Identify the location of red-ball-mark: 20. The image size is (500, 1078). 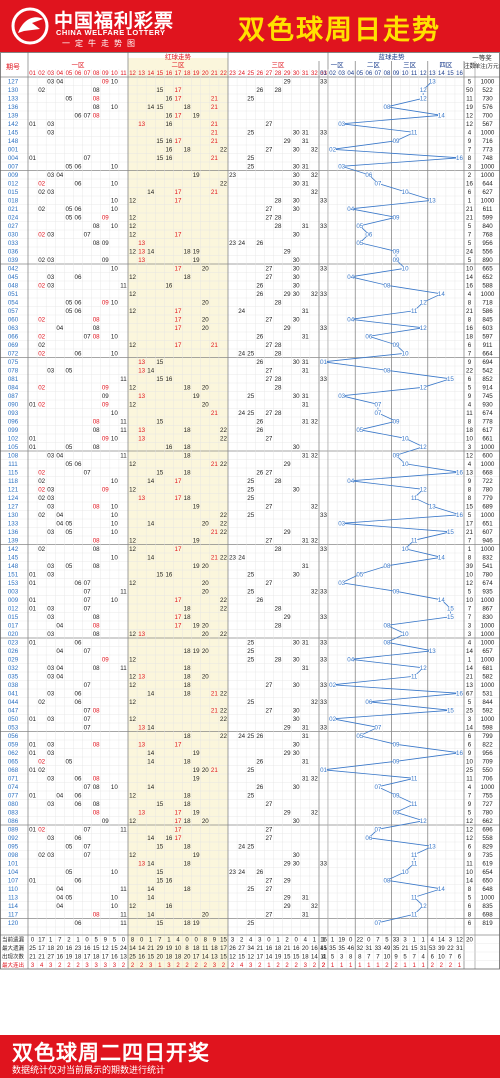
(205, 388).